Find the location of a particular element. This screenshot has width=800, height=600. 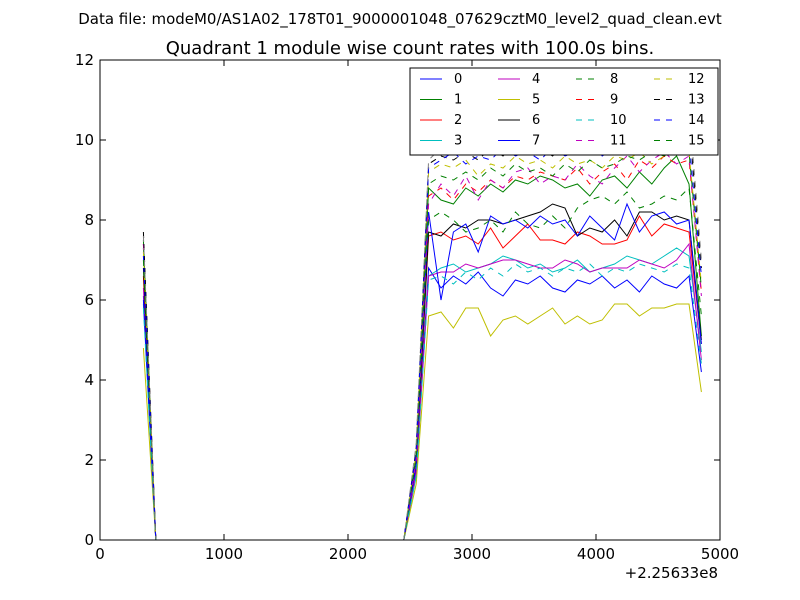

legend-label-0: 0 is located at coordinates (458, 79).